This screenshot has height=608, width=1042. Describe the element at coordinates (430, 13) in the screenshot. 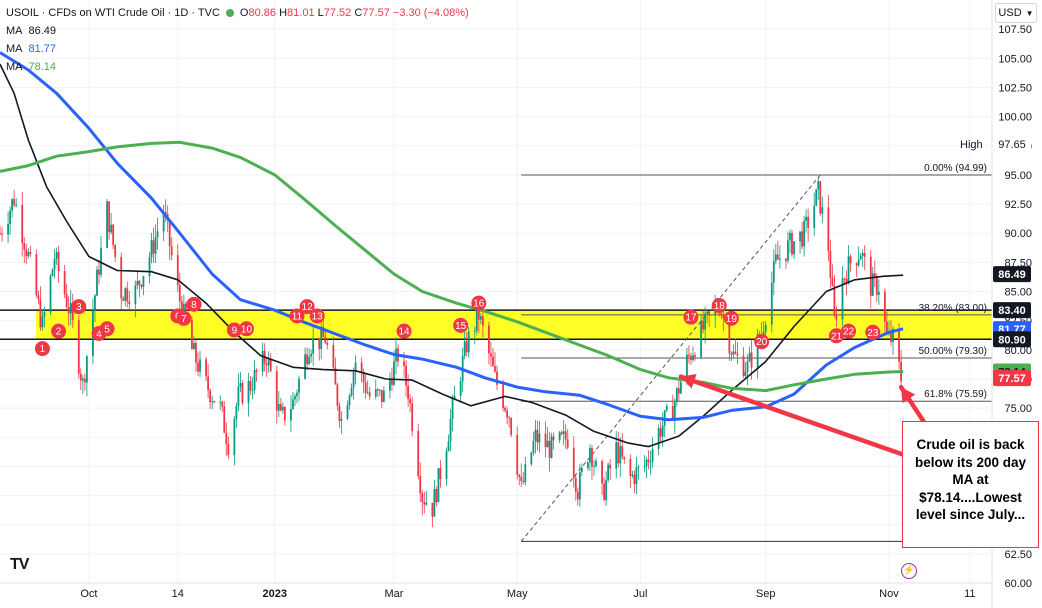

I see `change-value: −3.30 (−4.08%)` at that location.